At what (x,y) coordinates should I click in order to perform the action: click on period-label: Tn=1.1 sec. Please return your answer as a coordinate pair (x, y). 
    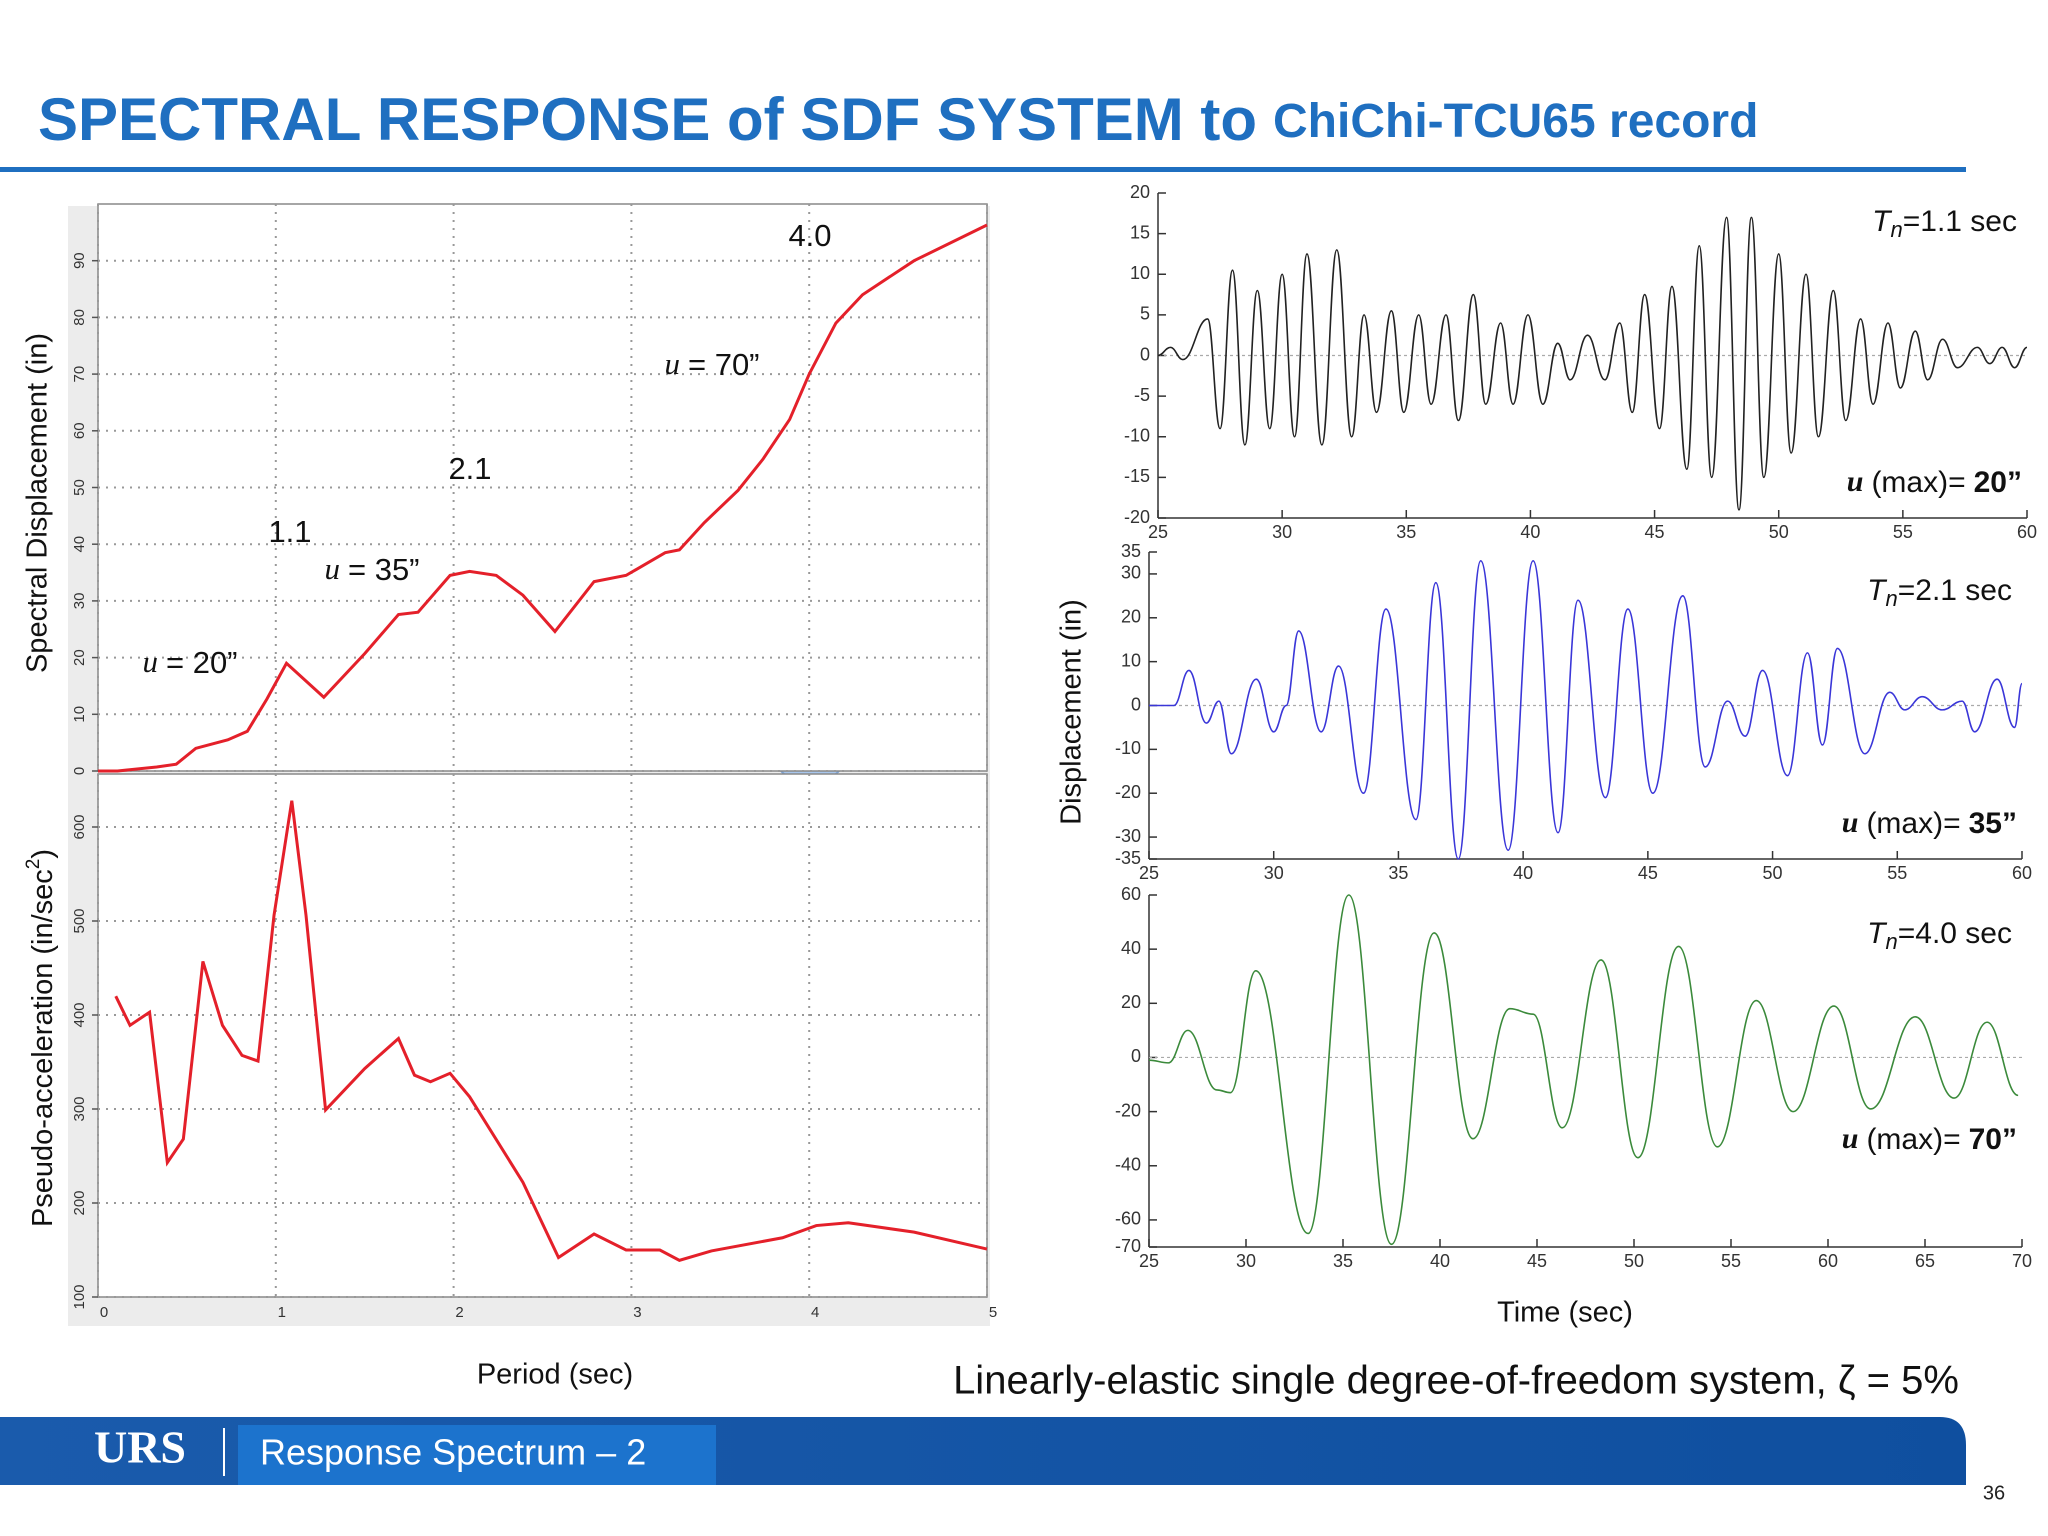
    Looking at the image, I should click on (1944, 223).